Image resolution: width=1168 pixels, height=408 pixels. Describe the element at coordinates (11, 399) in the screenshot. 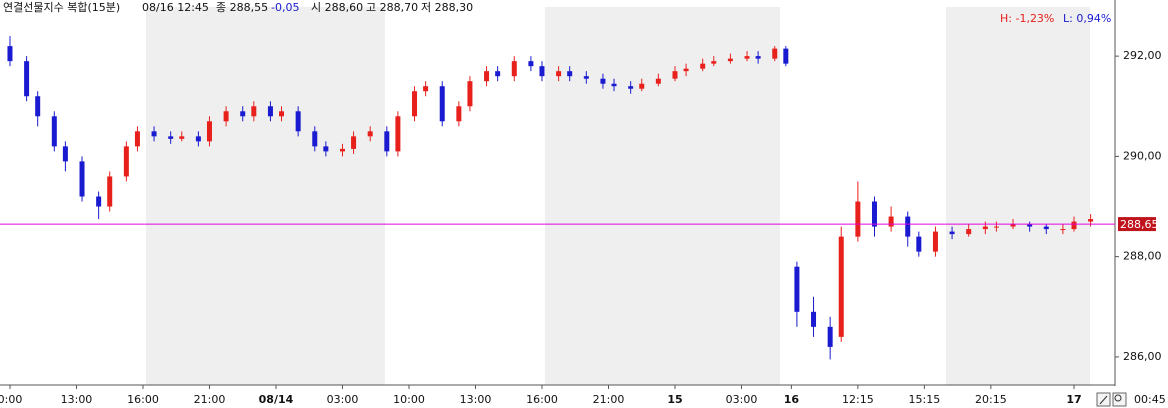

I see `x-tick-label: 0:00` at that location.